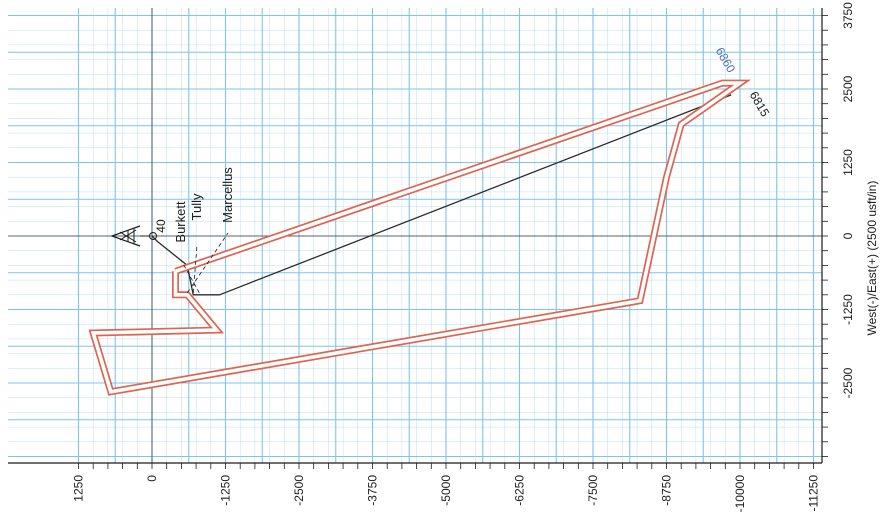 The width and height of the screenshot is (882, 527). I want to click on right-axis-tick-label: -1250, so click(848, 309).